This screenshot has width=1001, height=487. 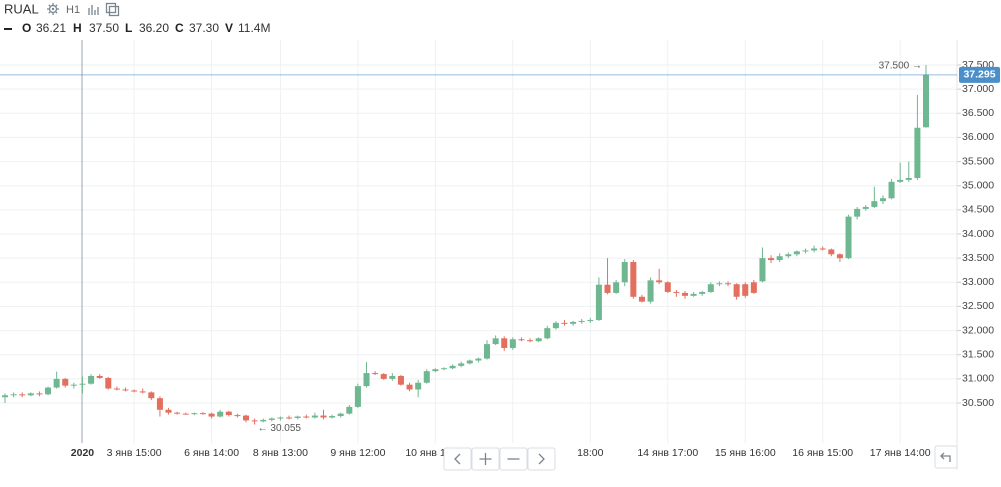 I want to click on legend-value: 36.21, so click(x=51, y=28).